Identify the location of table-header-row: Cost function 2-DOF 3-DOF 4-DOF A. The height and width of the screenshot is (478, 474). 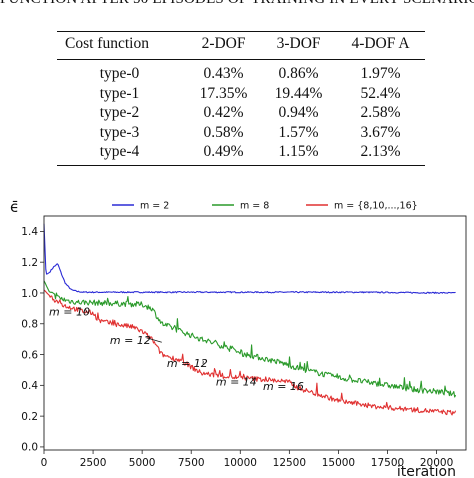
(241, 45).